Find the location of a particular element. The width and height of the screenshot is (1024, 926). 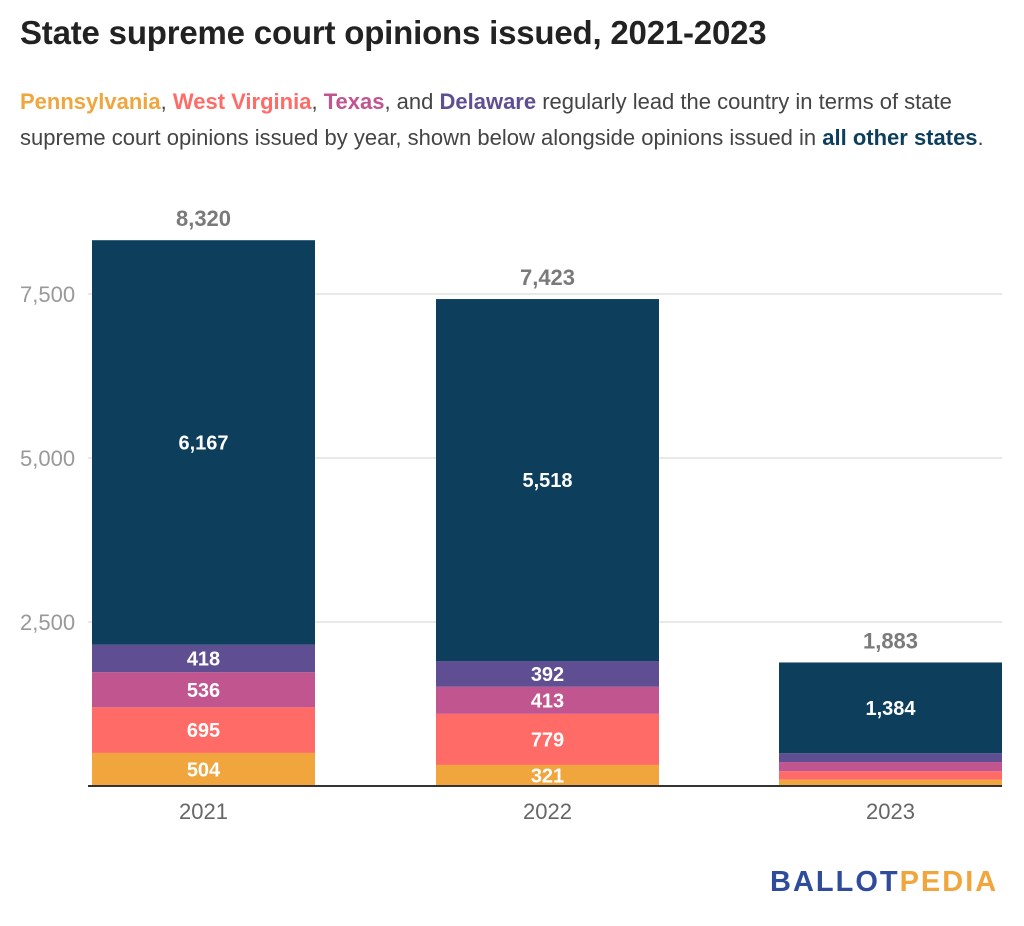

data-label: 504 is located at coordinates (204, 770).